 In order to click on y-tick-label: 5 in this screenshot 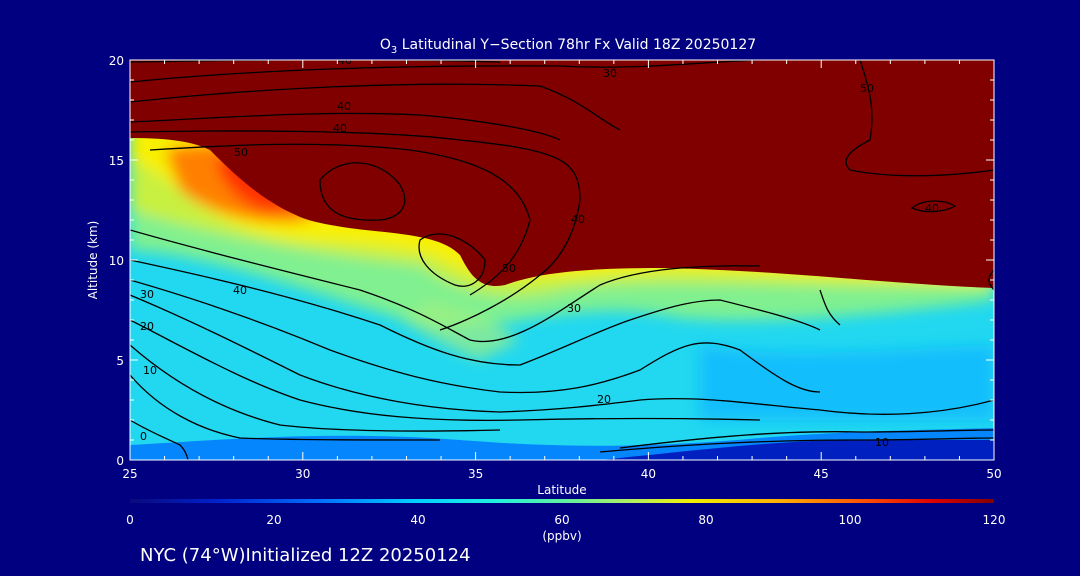, I will do `click(120, 361)`.